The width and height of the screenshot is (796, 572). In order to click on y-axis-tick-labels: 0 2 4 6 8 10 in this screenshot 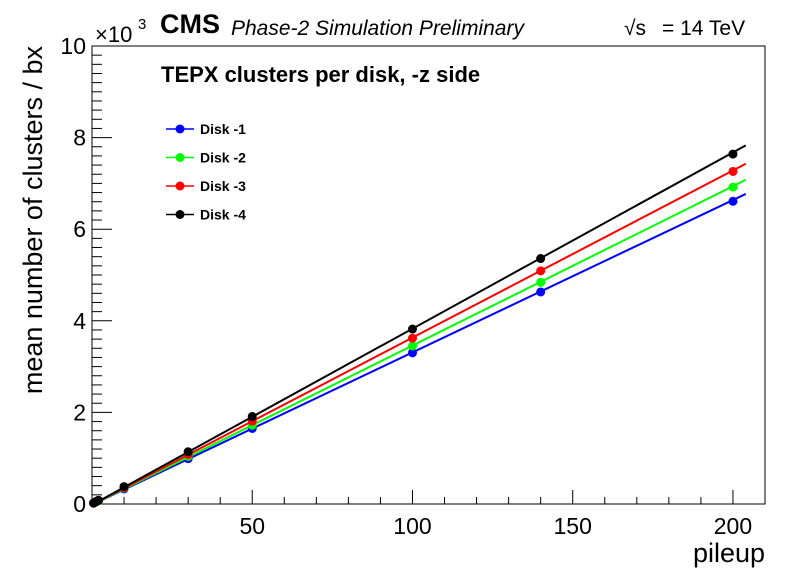, I will do `click(73, 275)`.